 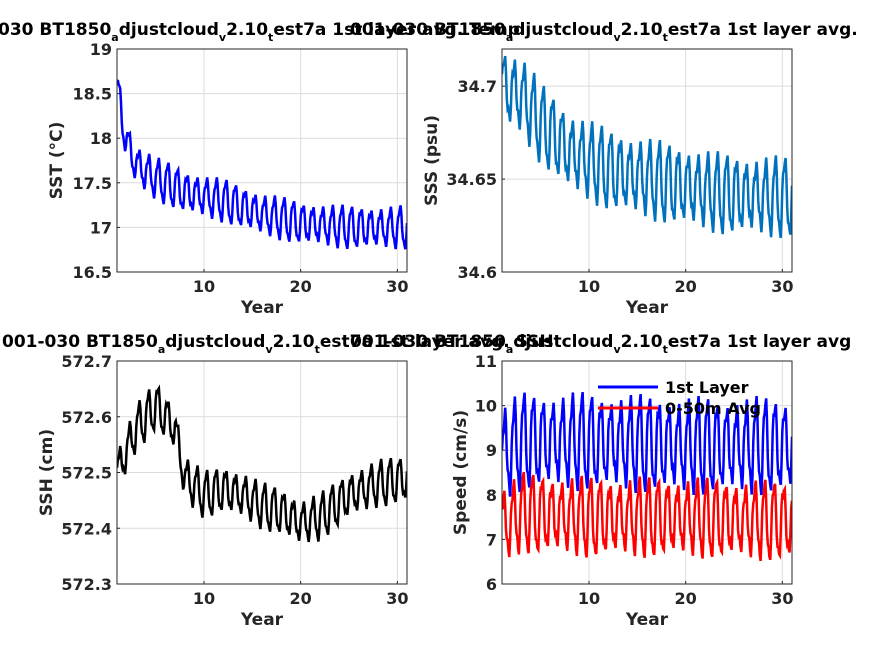 What do you see at coordinates (713, 408) in the screenshot?
I see `legend-label: 0-50m Avg` at bounding box center [713, 408].